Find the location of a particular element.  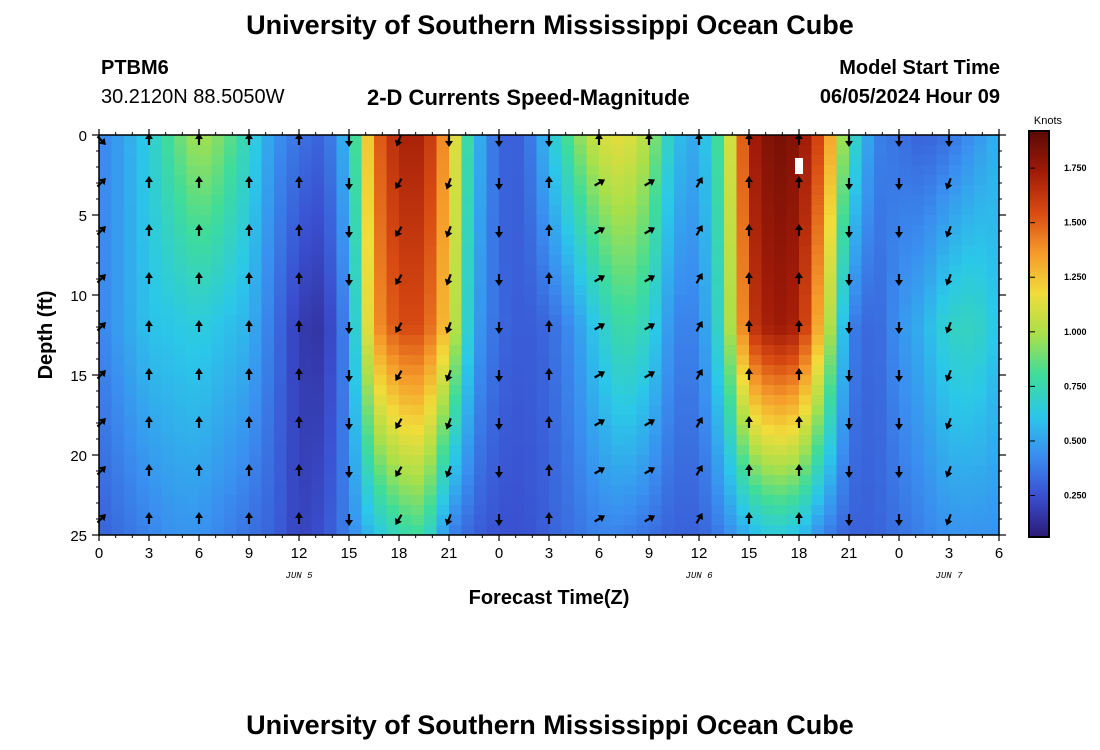

x-tick-label: 12 is located at coordinates (699, 553).